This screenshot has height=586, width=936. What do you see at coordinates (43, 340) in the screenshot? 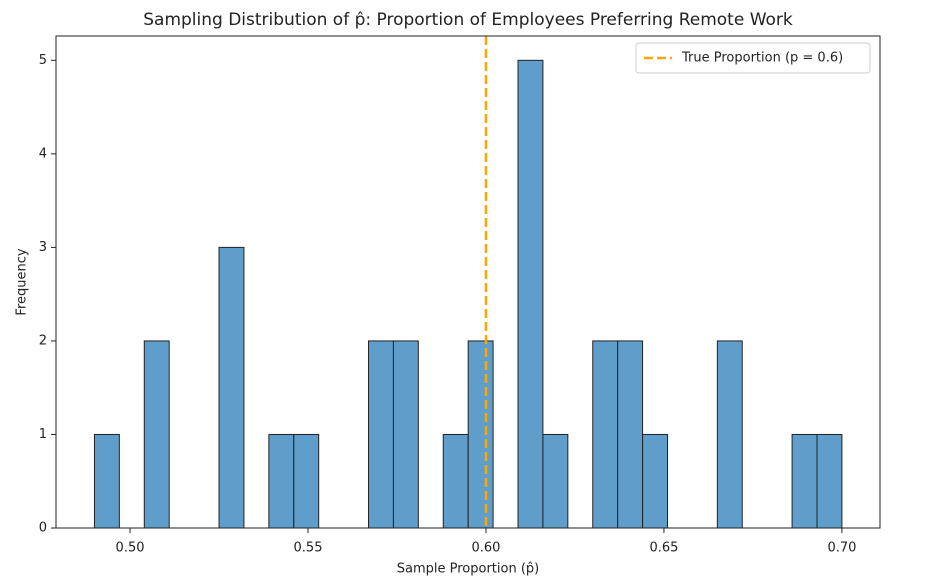
I see `y-tick-label: 2` at bounding box center [43, 340].